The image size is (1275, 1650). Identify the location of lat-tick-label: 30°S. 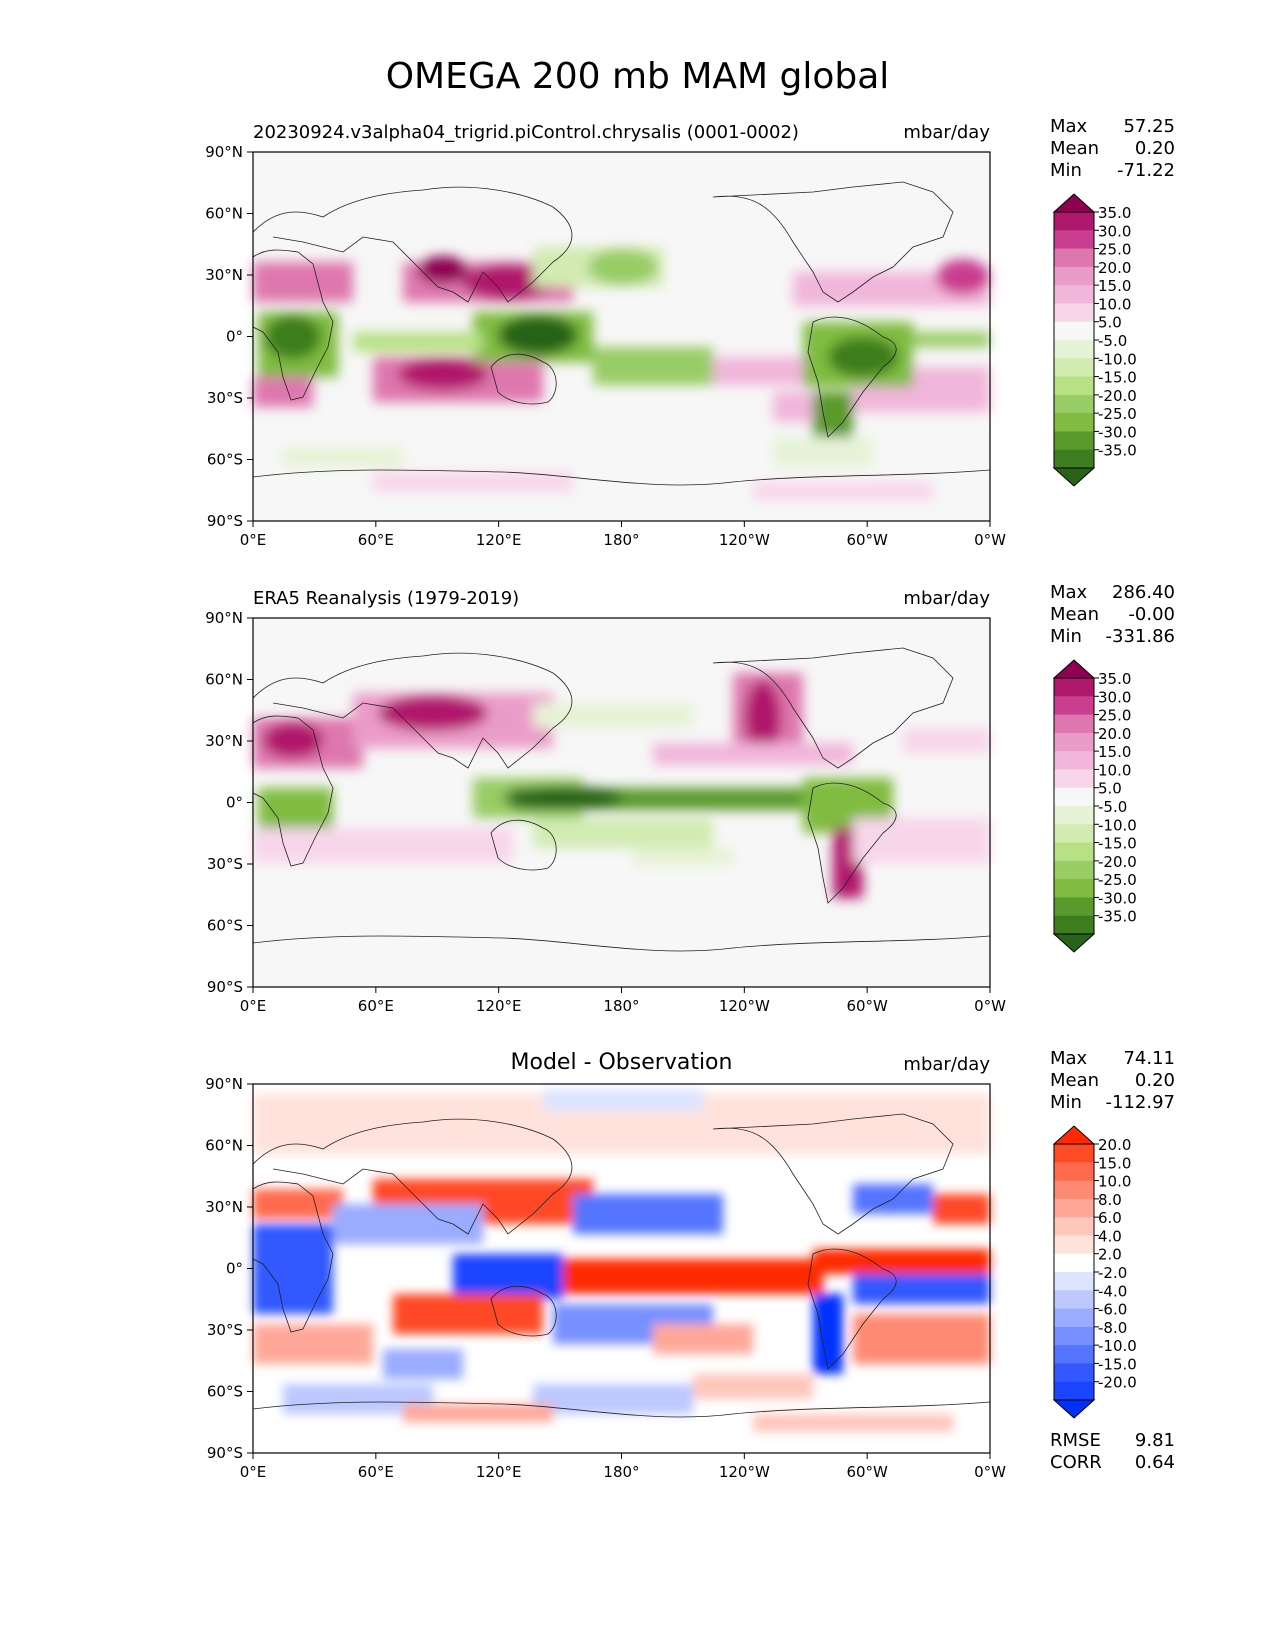
(225, 1330).